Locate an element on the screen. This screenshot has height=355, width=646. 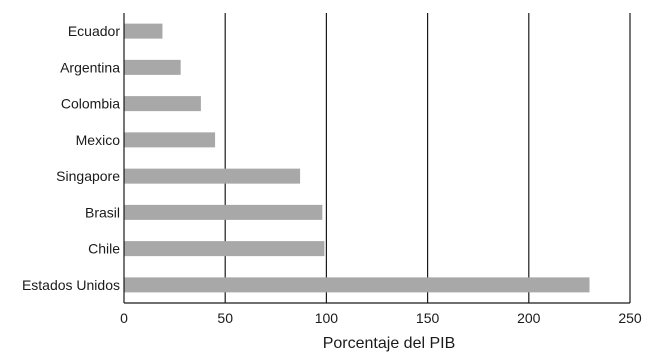
x-tick-label-0: 0 is located at coordinates (124, 318).